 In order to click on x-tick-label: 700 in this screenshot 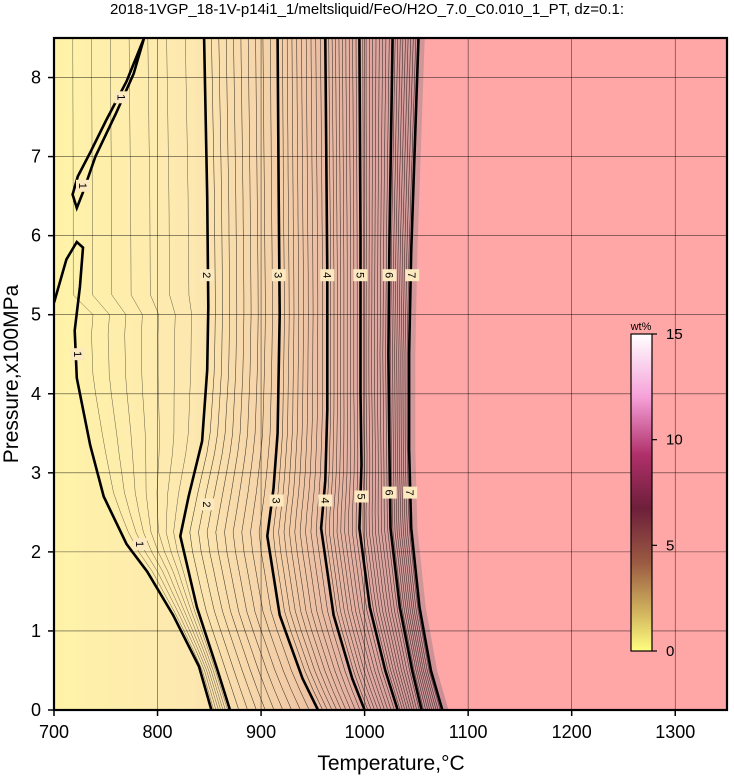, I will do `click(54, 732)`.